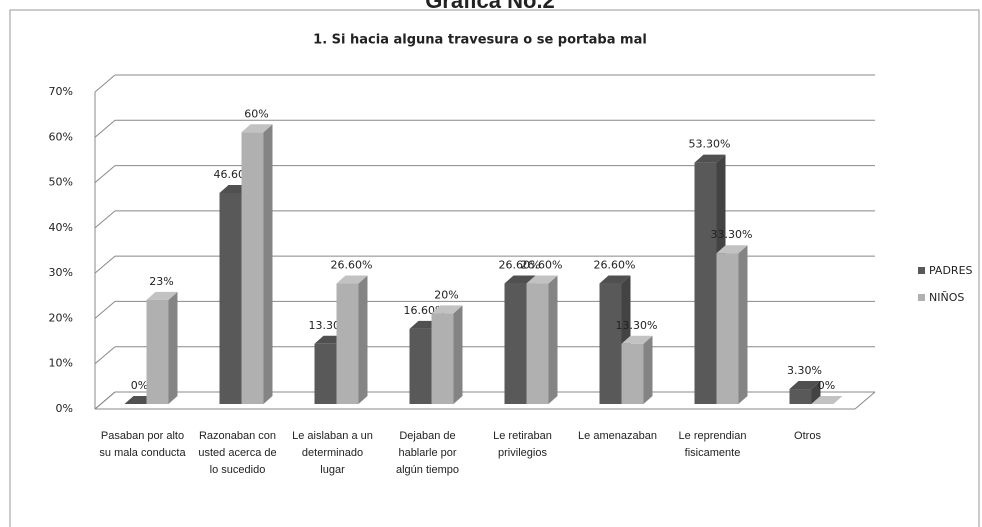 The image size is (982, 527). I want to click on data-label: 20%, so click(446, 294).